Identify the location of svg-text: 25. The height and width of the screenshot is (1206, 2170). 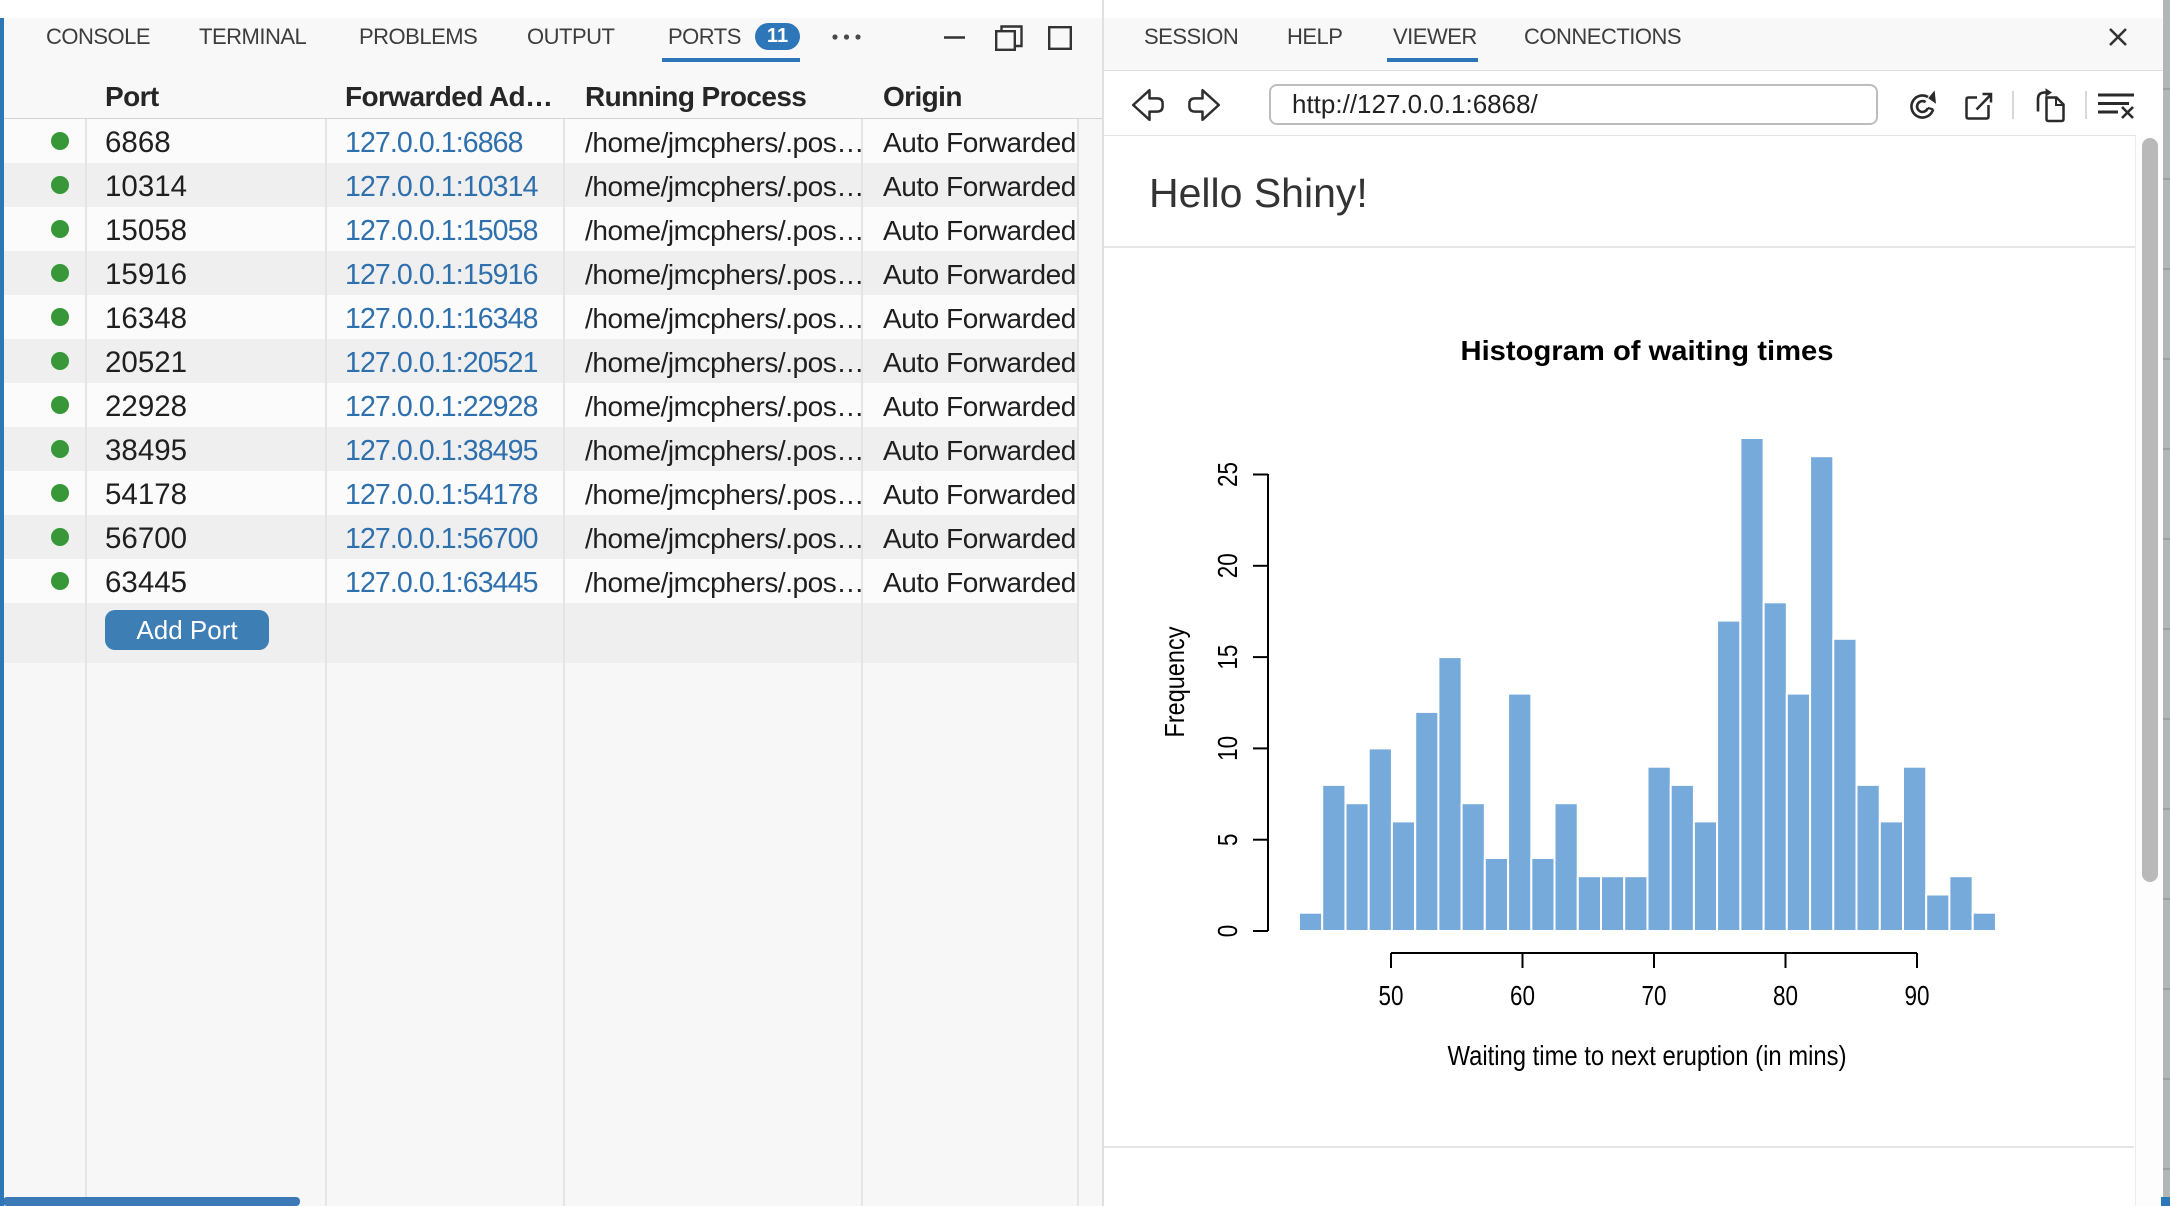
(1227, 474).